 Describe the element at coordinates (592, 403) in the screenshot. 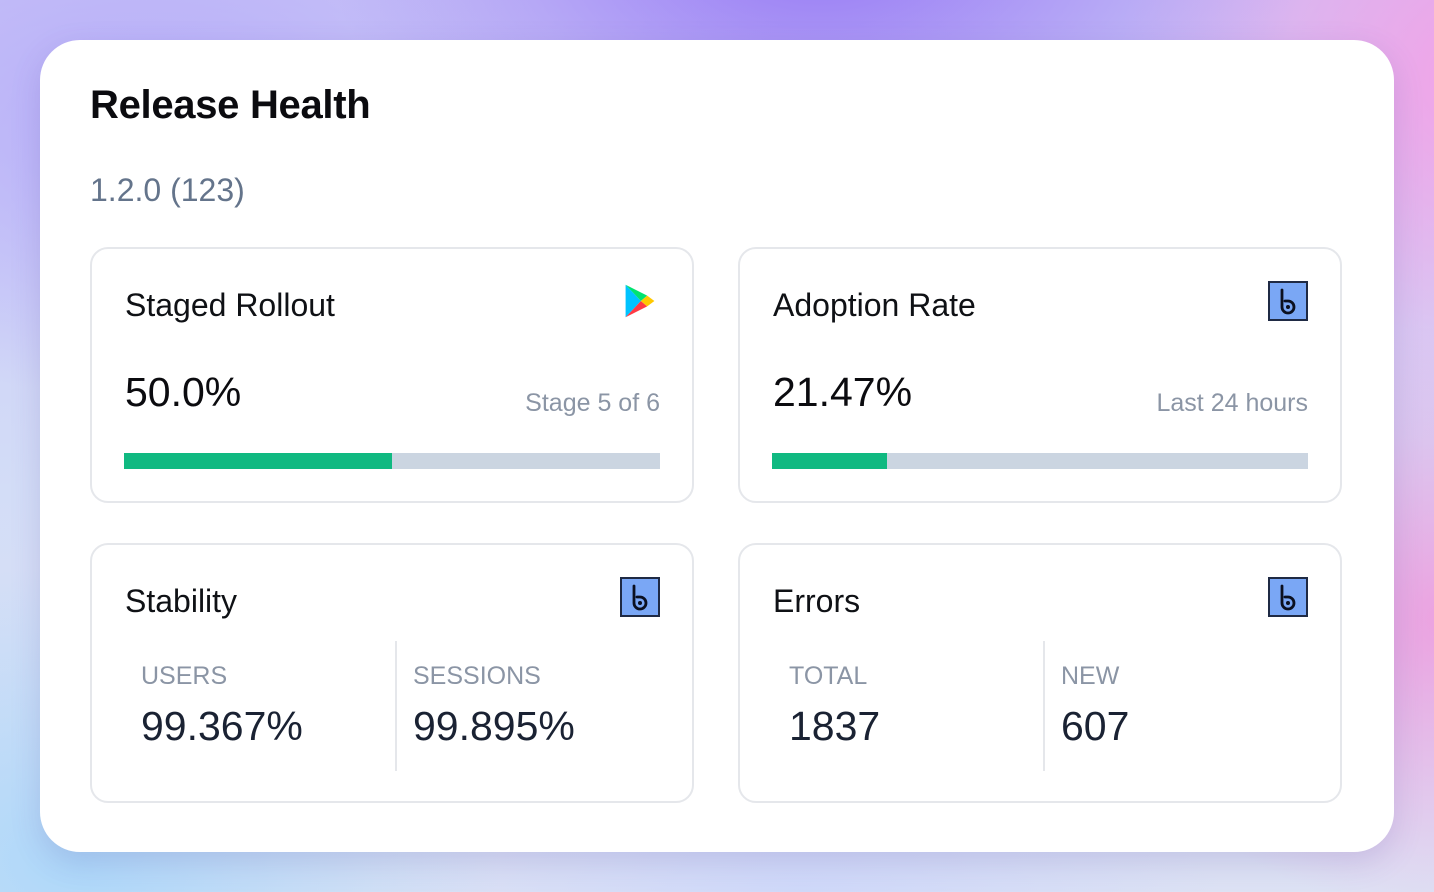

I see `rollout-stage-label: Stage 5 of 6` at that location.